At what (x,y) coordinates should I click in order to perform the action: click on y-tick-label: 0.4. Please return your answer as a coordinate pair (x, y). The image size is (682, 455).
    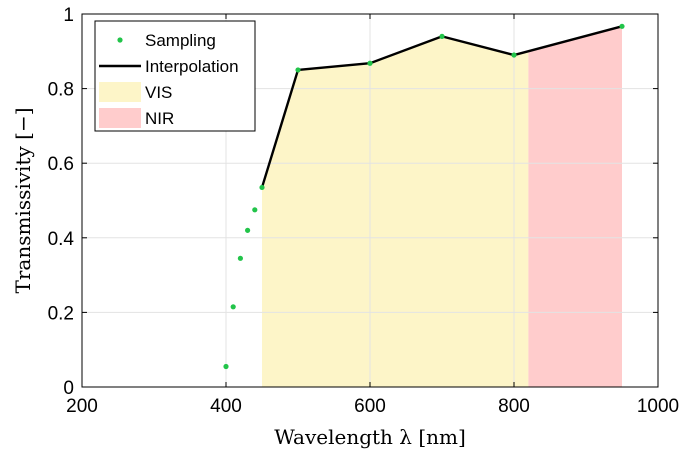
    Looking at the image, I should click on (61, 239).